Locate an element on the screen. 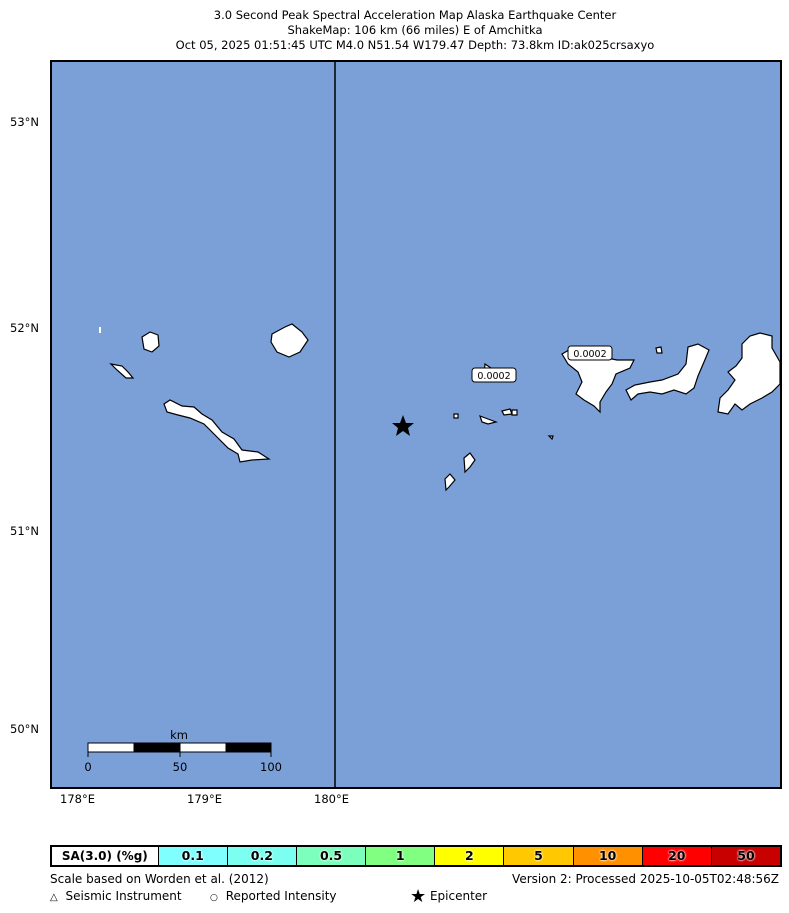 The height and width of the screenshot is (913, 789). legend-bin: 0.1 is located at coordinates (192, 856).